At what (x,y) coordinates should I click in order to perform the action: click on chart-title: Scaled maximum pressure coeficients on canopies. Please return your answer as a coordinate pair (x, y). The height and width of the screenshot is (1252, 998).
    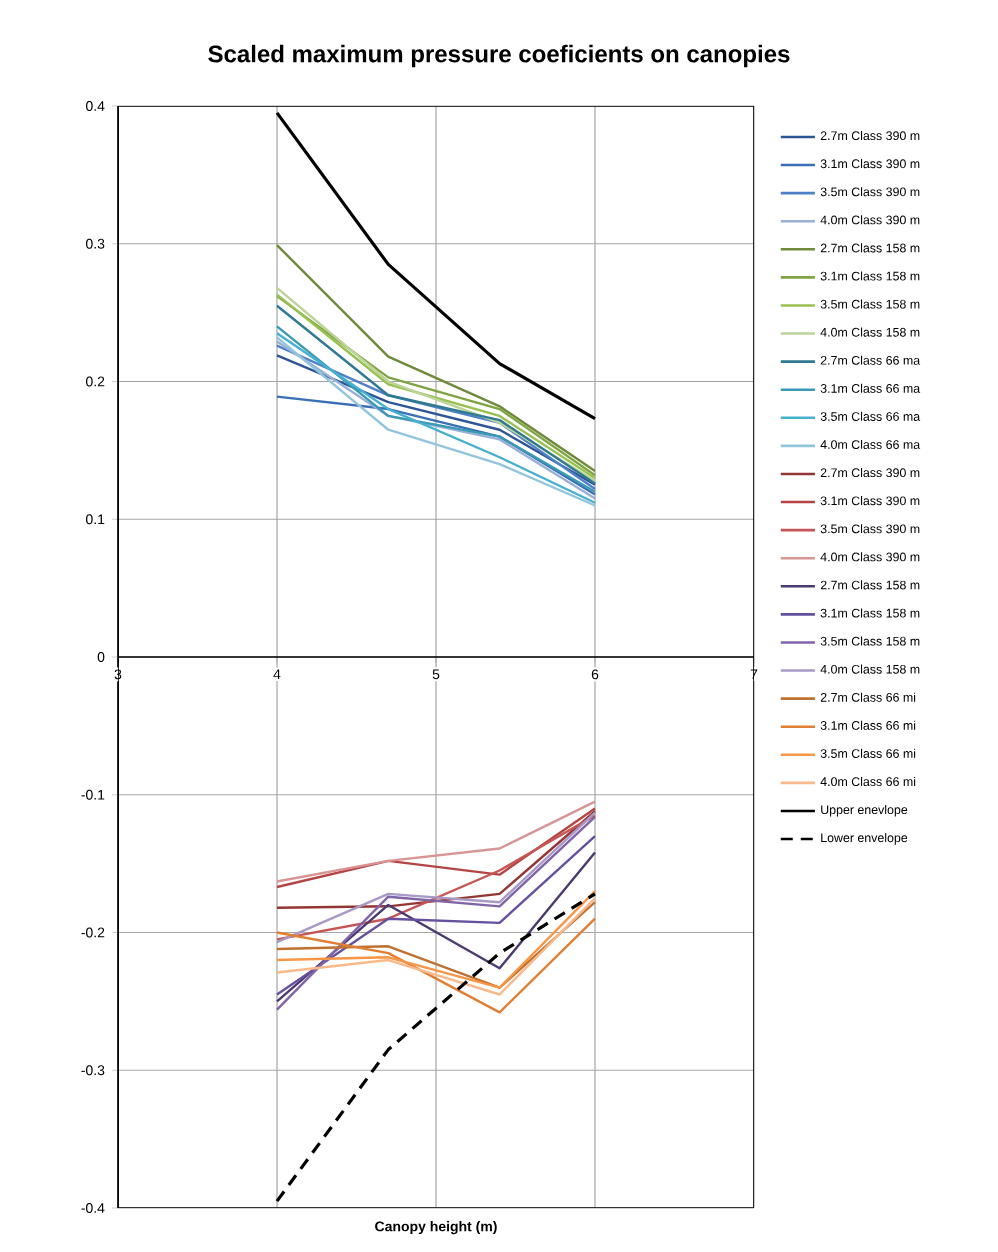
    Looking at the image, I should click on (499, 56).